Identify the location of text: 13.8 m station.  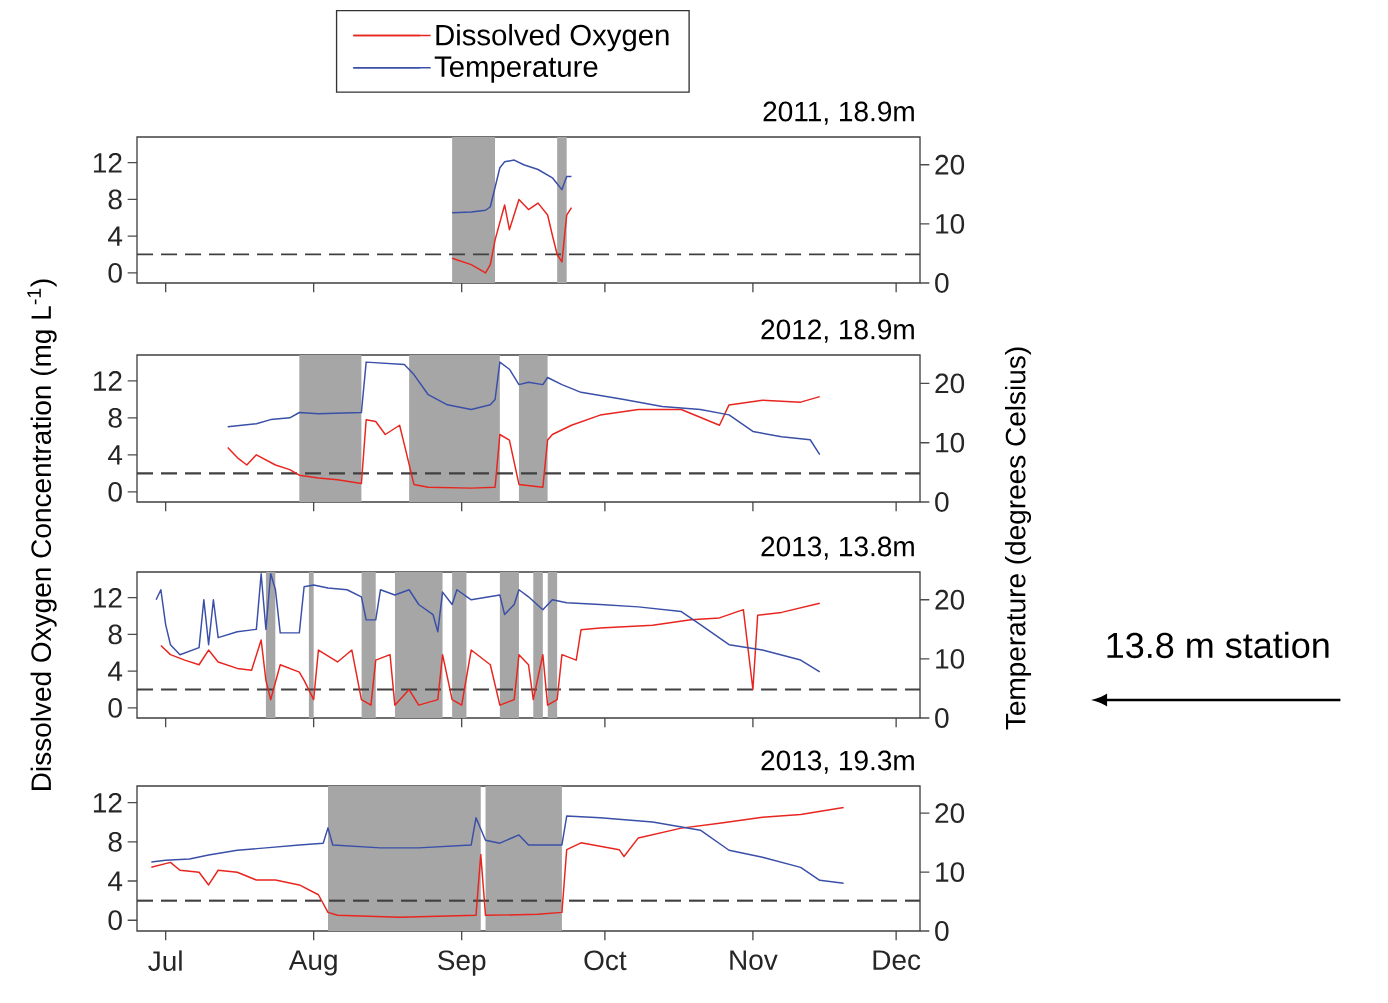
(1218, 645).